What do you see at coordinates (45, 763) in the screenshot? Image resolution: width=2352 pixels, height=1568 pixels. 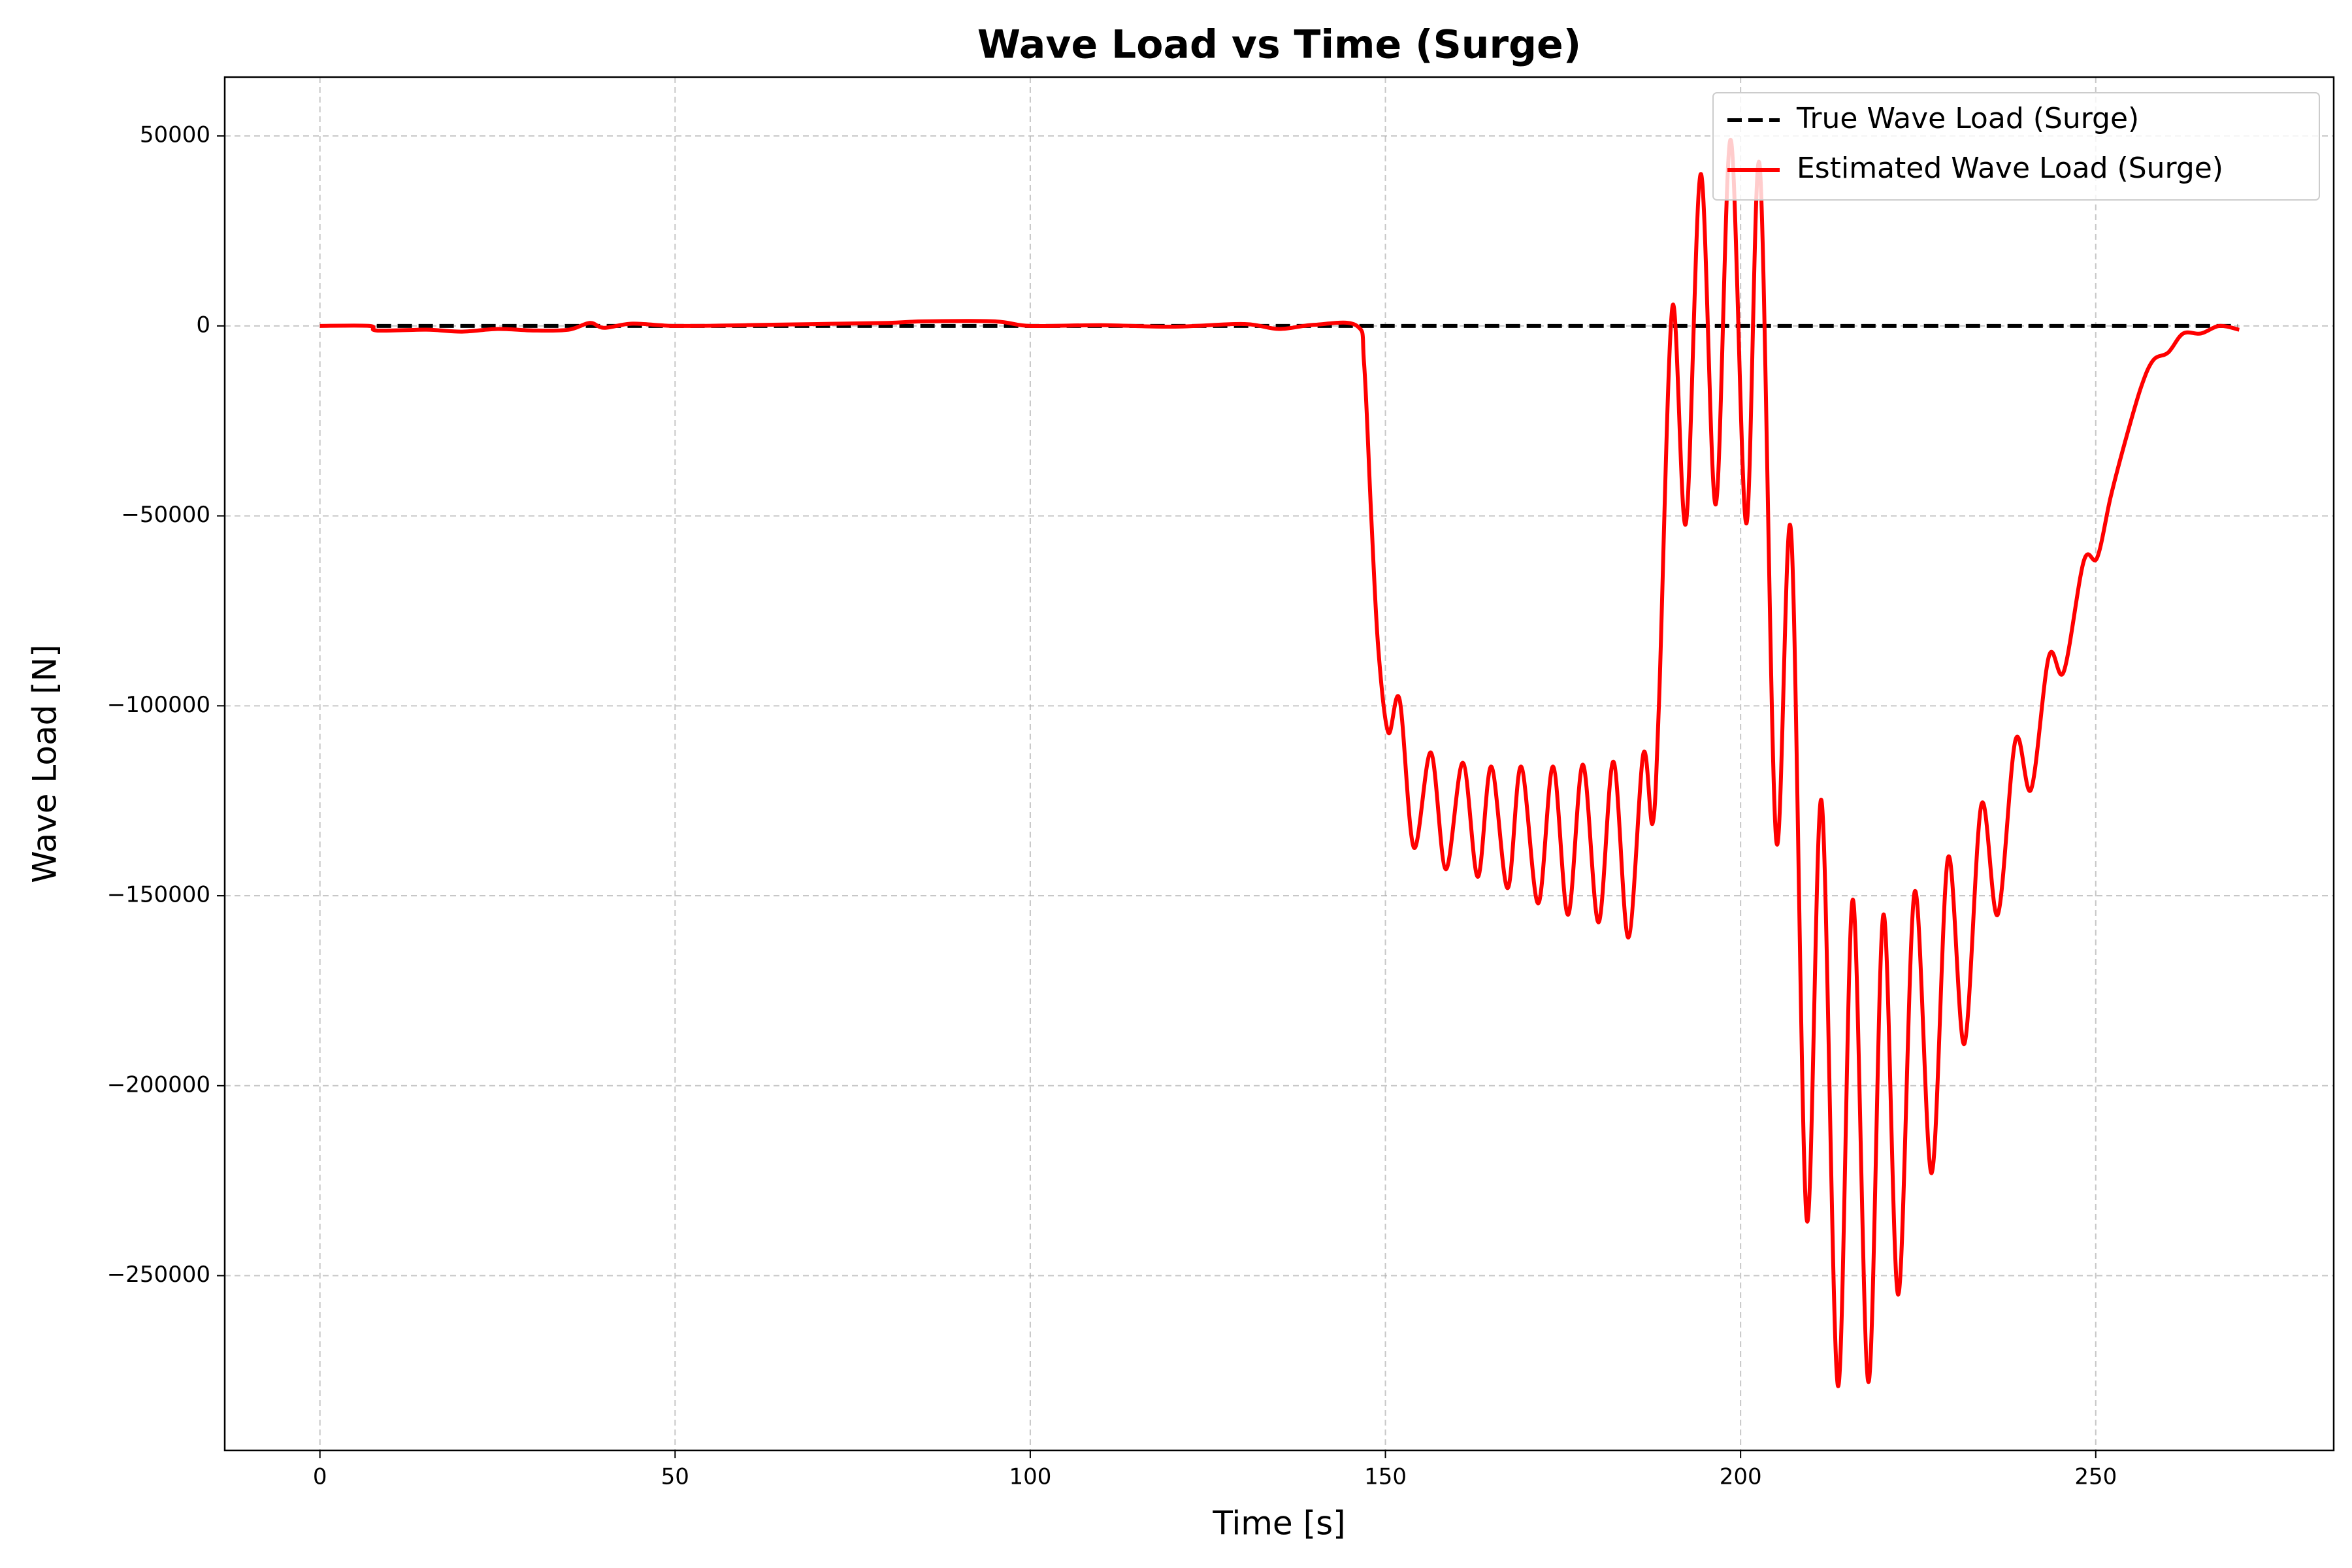 I see `y-axis-label: Wave Load [N]` at bounding box center [45, 763].